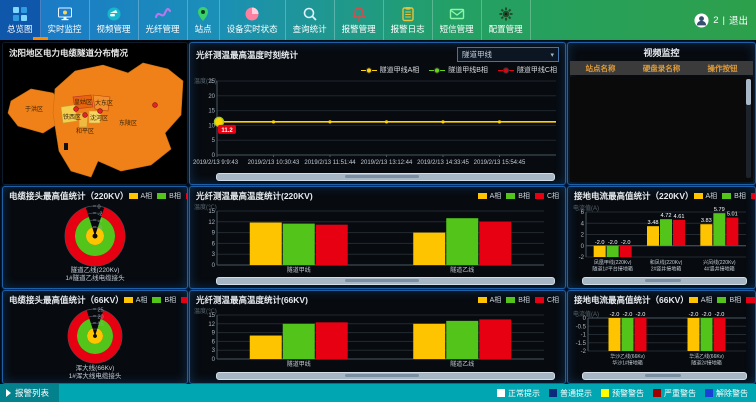  I want to click on nav-item-8: 报警日志, so click(408, 20).